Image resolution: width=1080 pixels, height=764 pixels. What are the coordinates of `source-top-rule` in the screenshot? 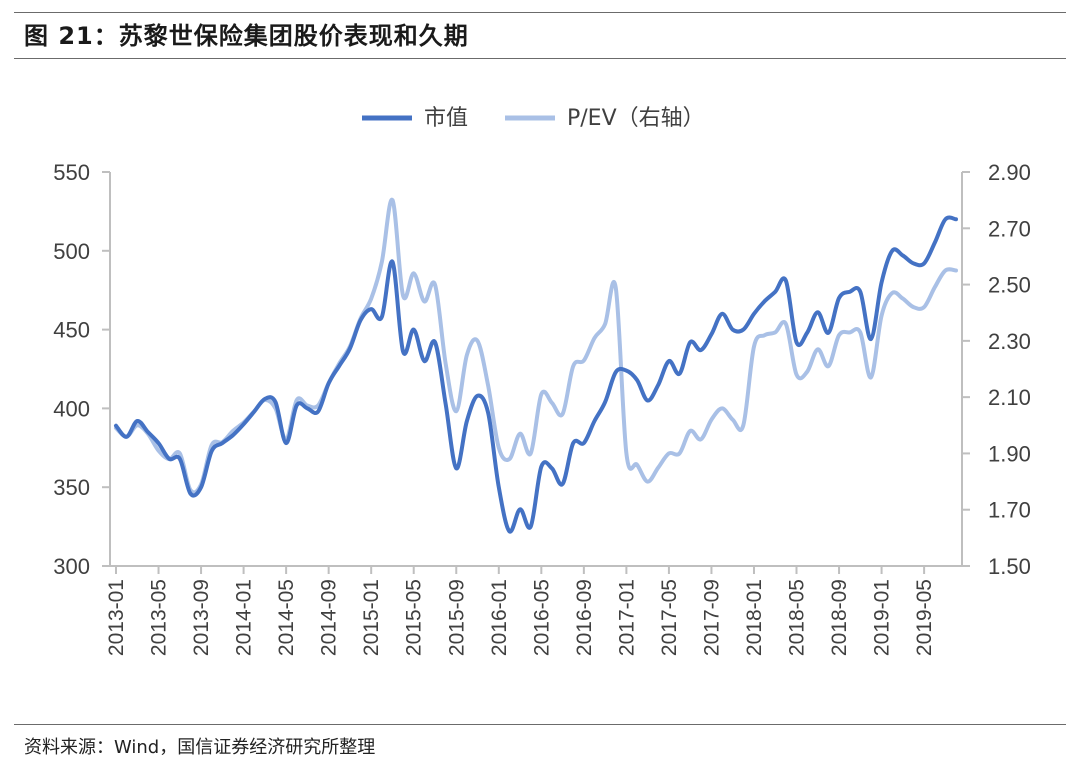 It's located at (540, 724).